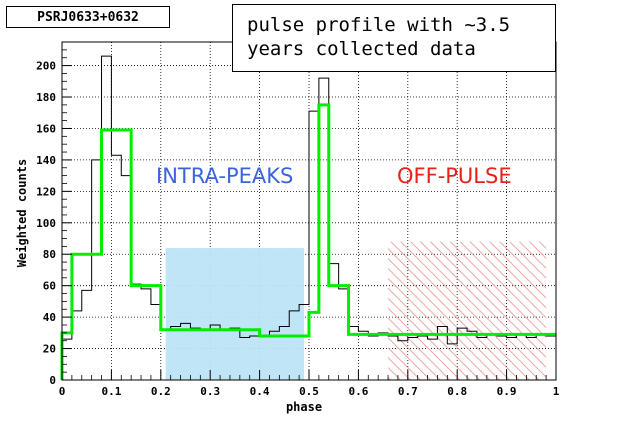 The height and width of the screenshot is (422, 621). What do you see at coordinates (361, 49) in the screenshot?
I see `annotation-line-2: years collected data` at bounding box center [361, 49].